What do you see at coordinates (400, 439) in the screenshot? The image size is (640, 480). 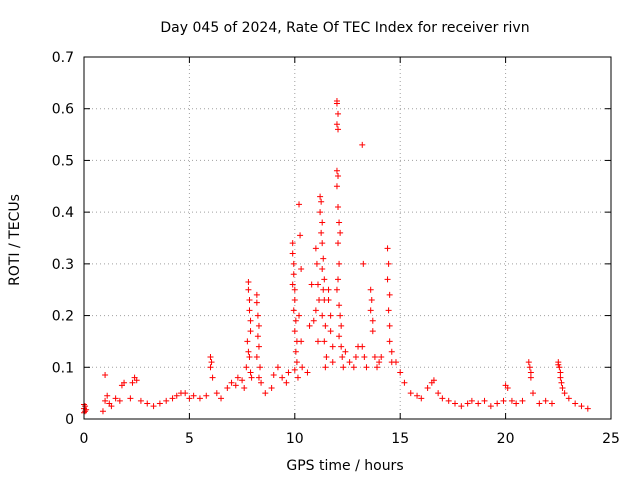 I see `x-tick-label: 15` at bounding box center [400, 439].